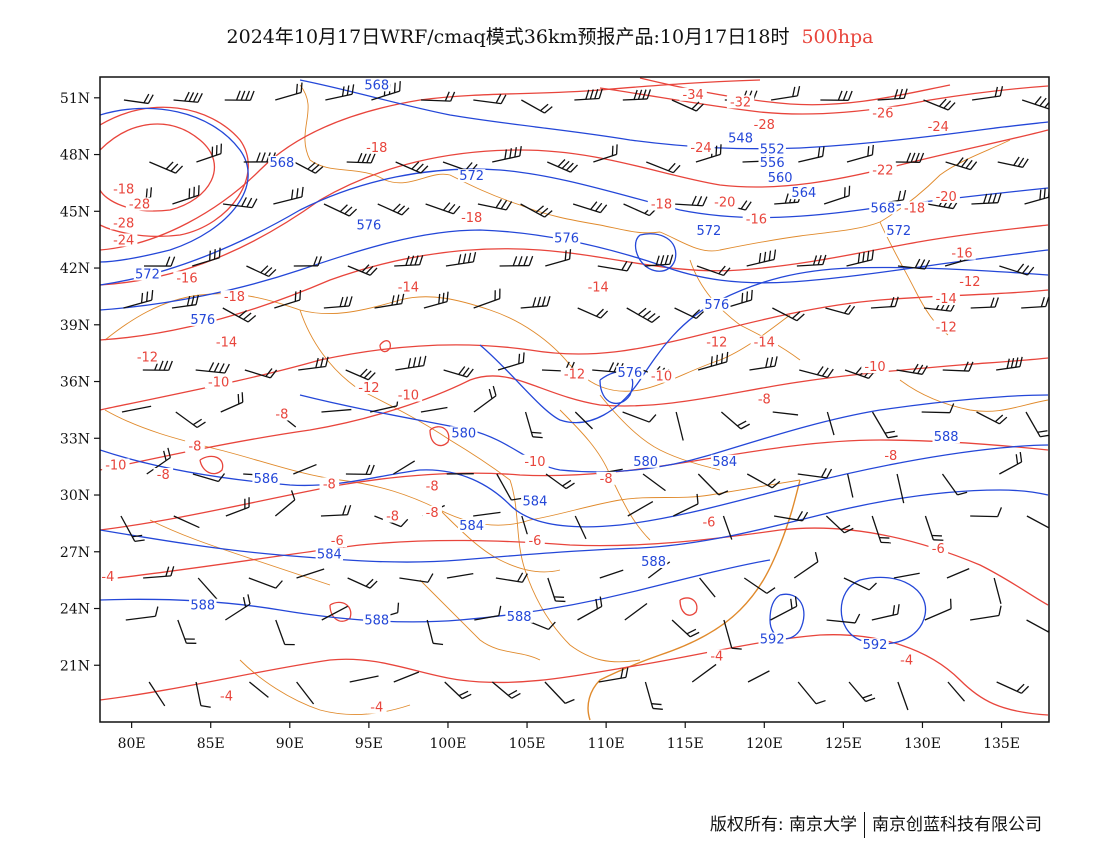 The height and width of the screenshot is (850, 1100). Describe the element at coordinates (290, 744) in the screenshot. I see `lon-tick-label: 90E` at that location.